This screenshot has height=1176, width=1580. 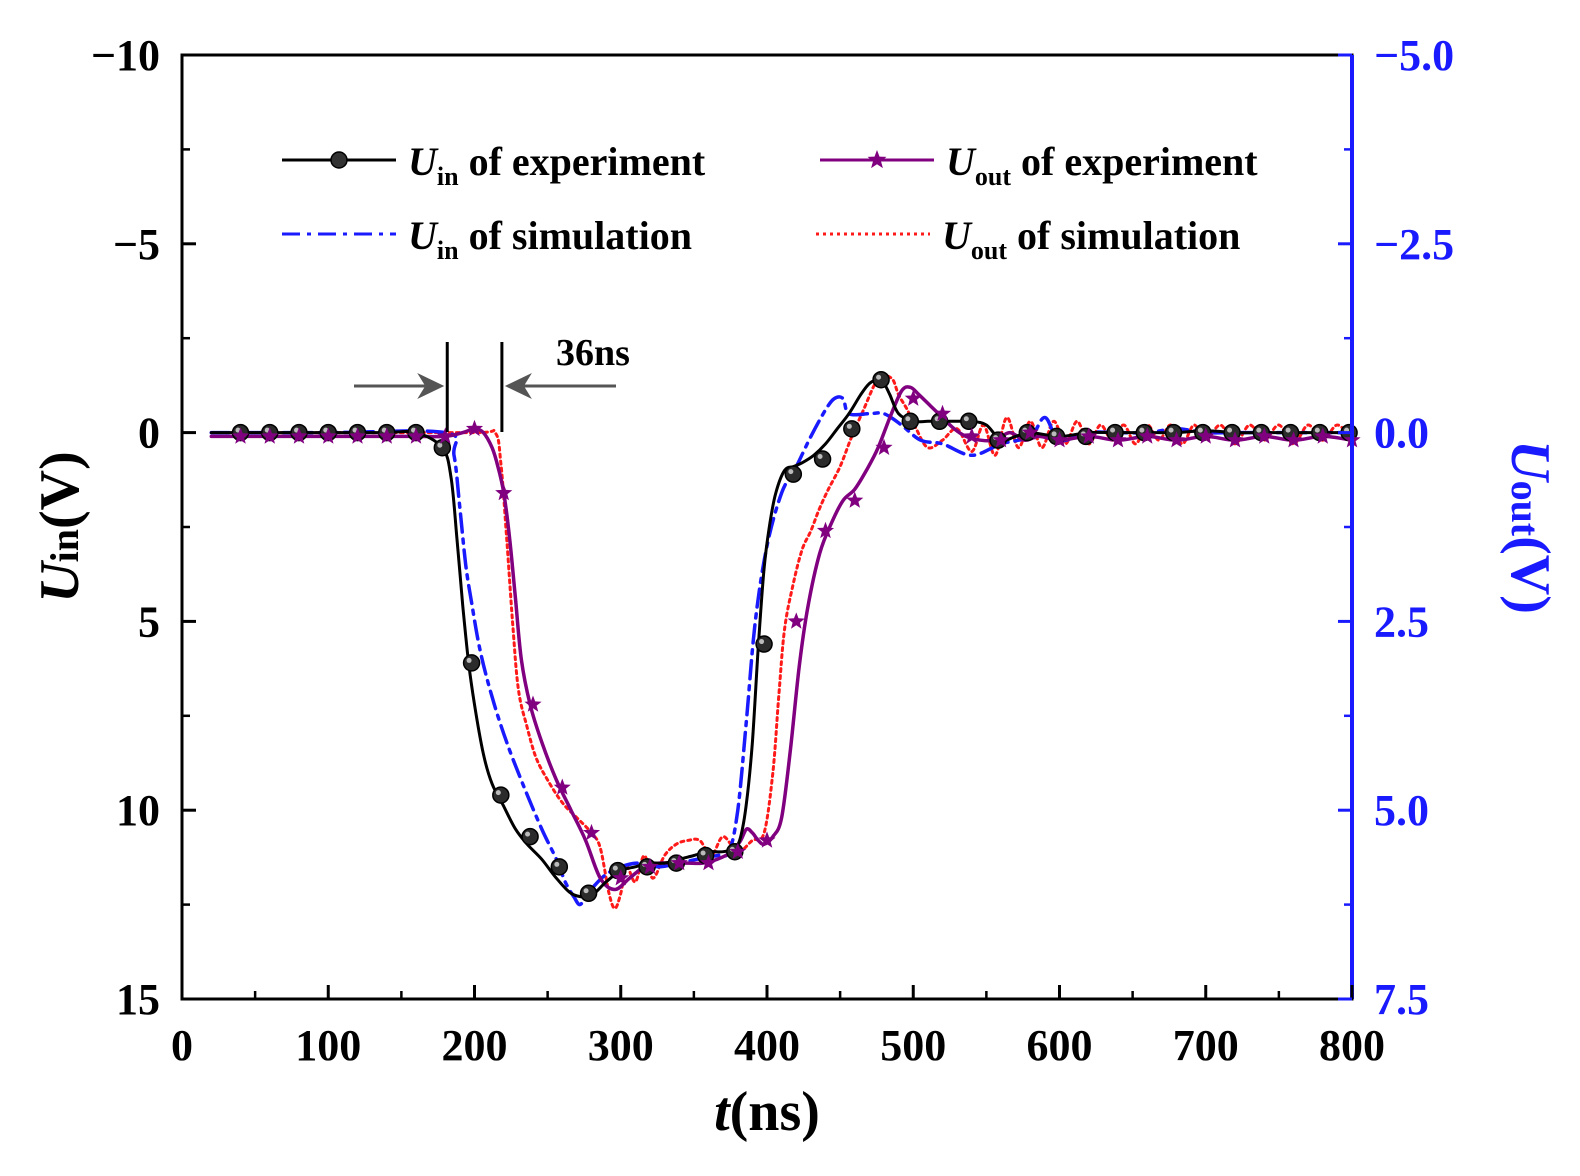 What do you see at coordinates (1401, 433) in the screenshot?
I see `y-right-tick-label: 0.0` at bounding box center [1401, 433].